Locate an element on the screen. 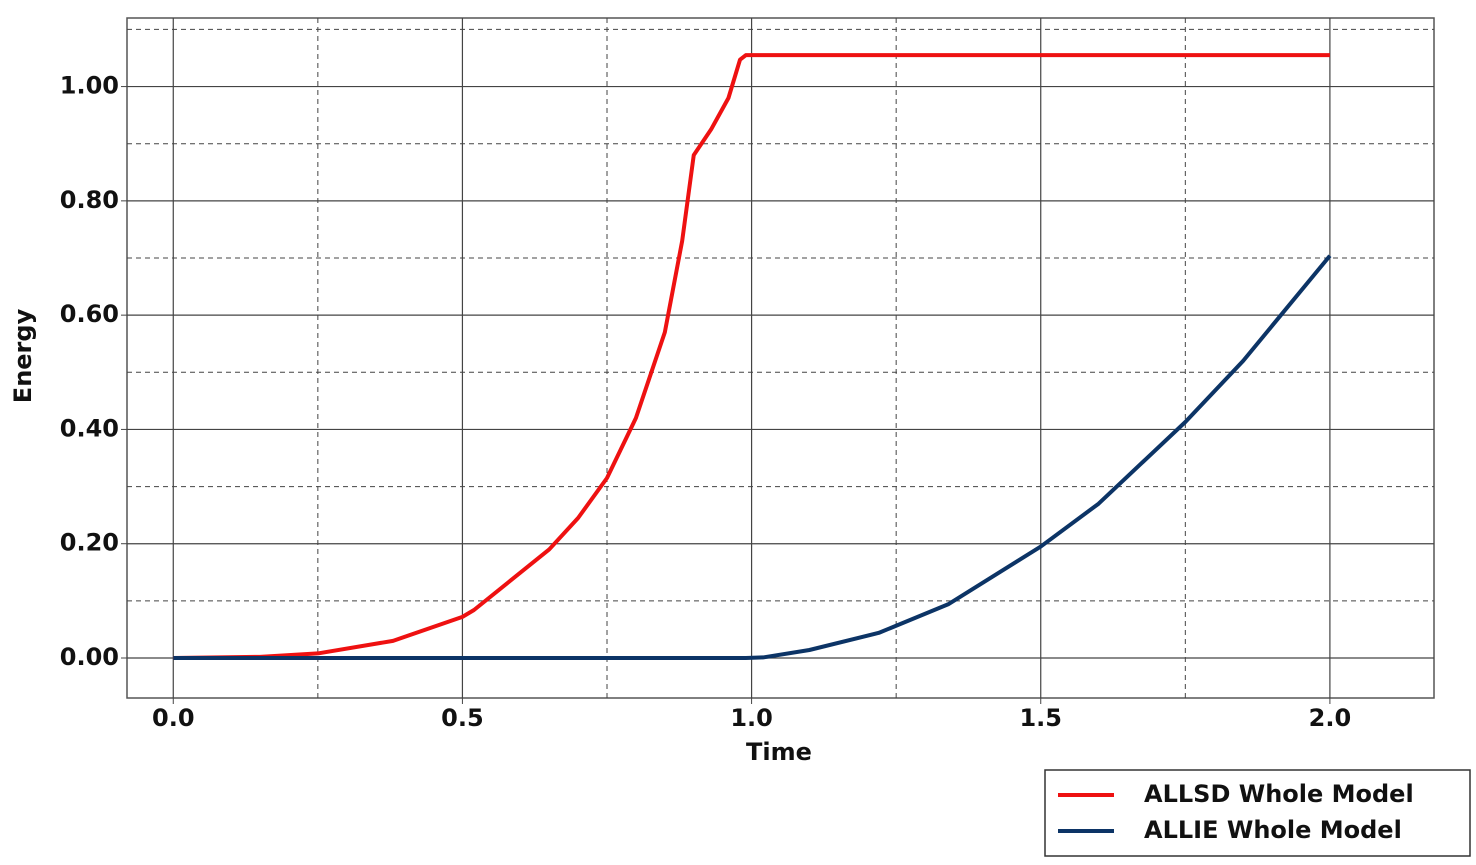  y-tick-label: 0.00 is located at coordinates (89, 657).